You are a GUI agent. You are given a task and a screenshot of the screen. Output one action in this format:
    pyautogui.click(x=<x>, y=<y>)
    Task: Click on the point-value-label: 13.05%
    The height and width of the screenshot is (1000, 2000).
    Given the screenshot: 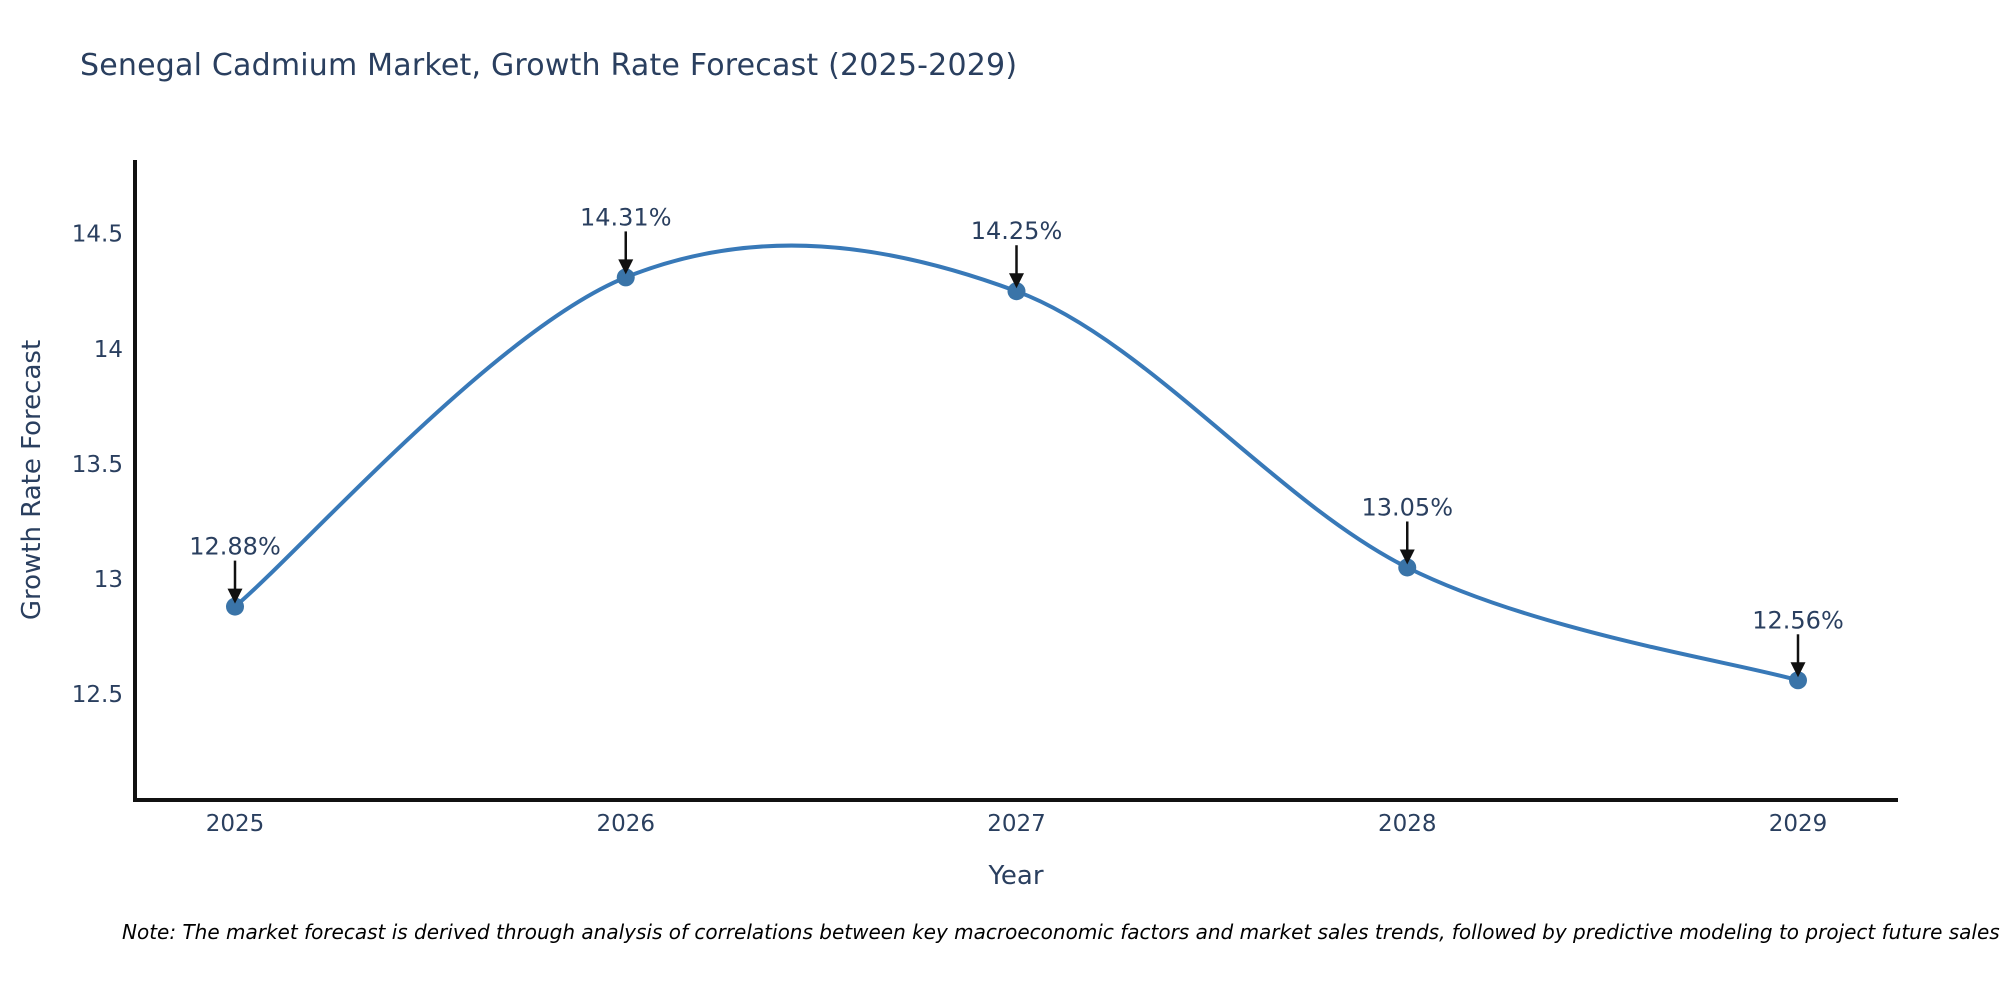 What is the action you would take?
    pyautogui.click(x=1407, y=507)
    